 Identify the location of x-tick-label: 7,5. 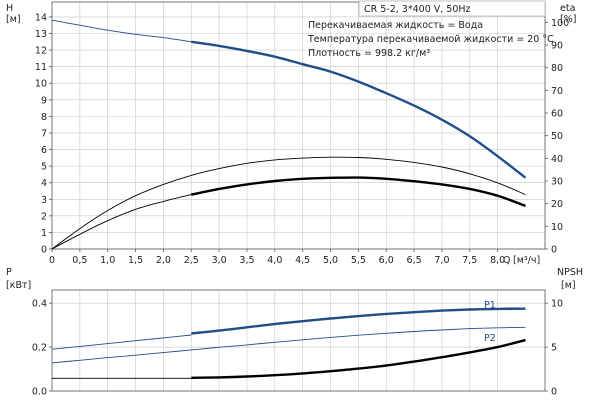
(469, 260).